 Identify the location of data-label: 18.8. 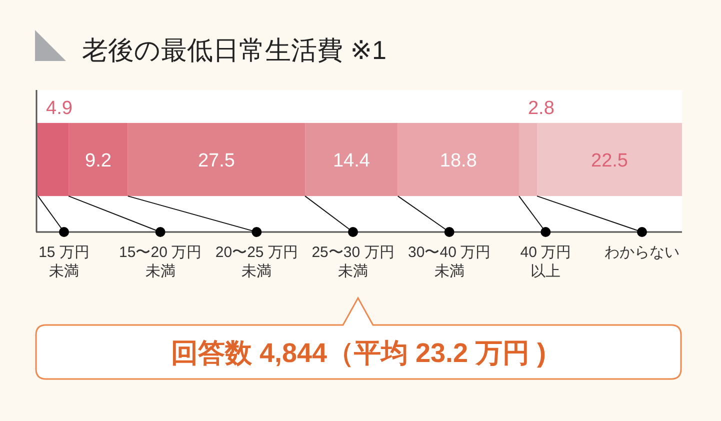
(458, 161).